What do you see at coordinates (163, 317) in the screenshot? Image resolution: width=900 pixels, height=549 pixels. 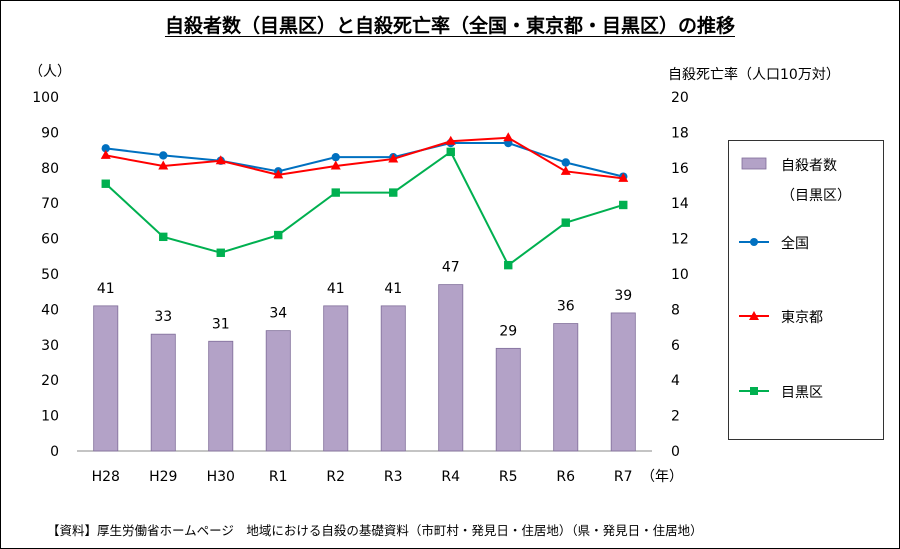 I see `bar-data-label: 33` at bounding box center [163, 317].